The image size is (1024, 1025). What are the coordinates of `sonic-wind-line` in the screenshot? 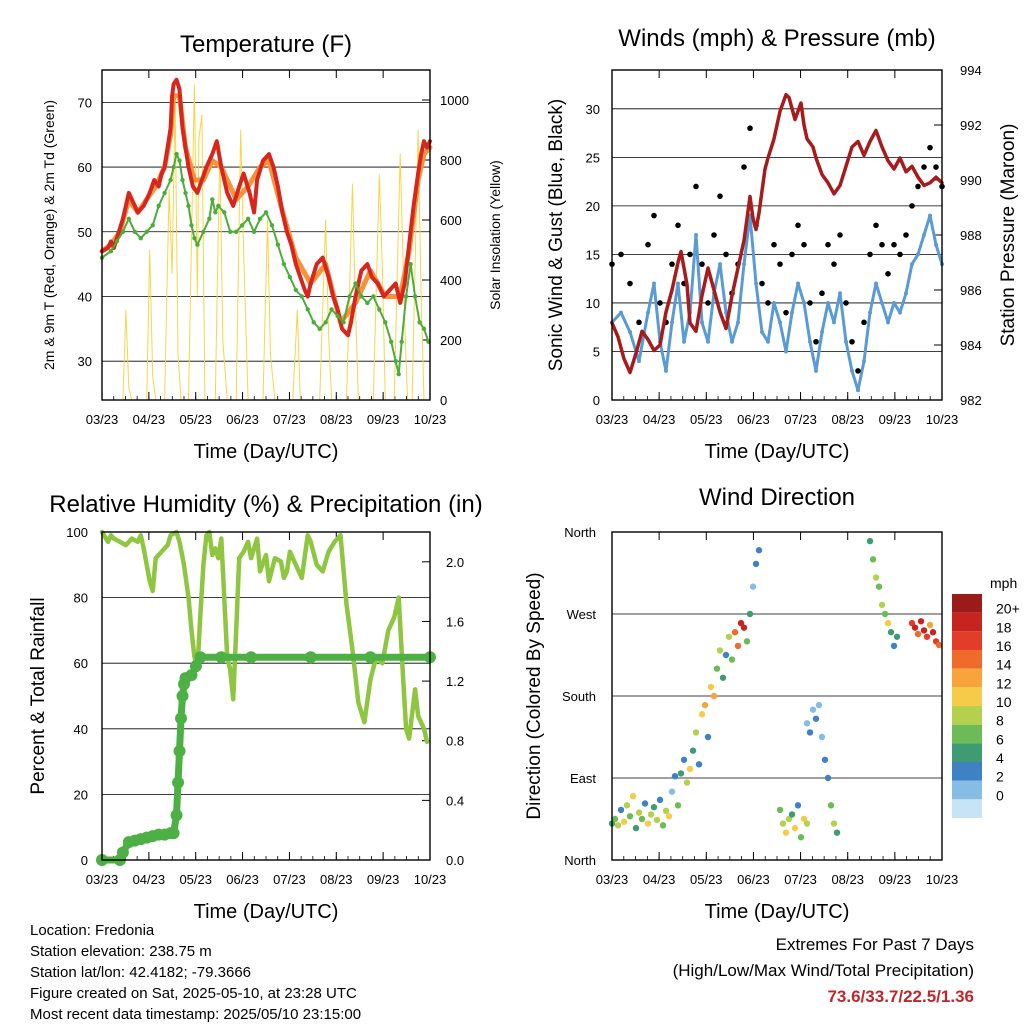 It's located at (777, 303).